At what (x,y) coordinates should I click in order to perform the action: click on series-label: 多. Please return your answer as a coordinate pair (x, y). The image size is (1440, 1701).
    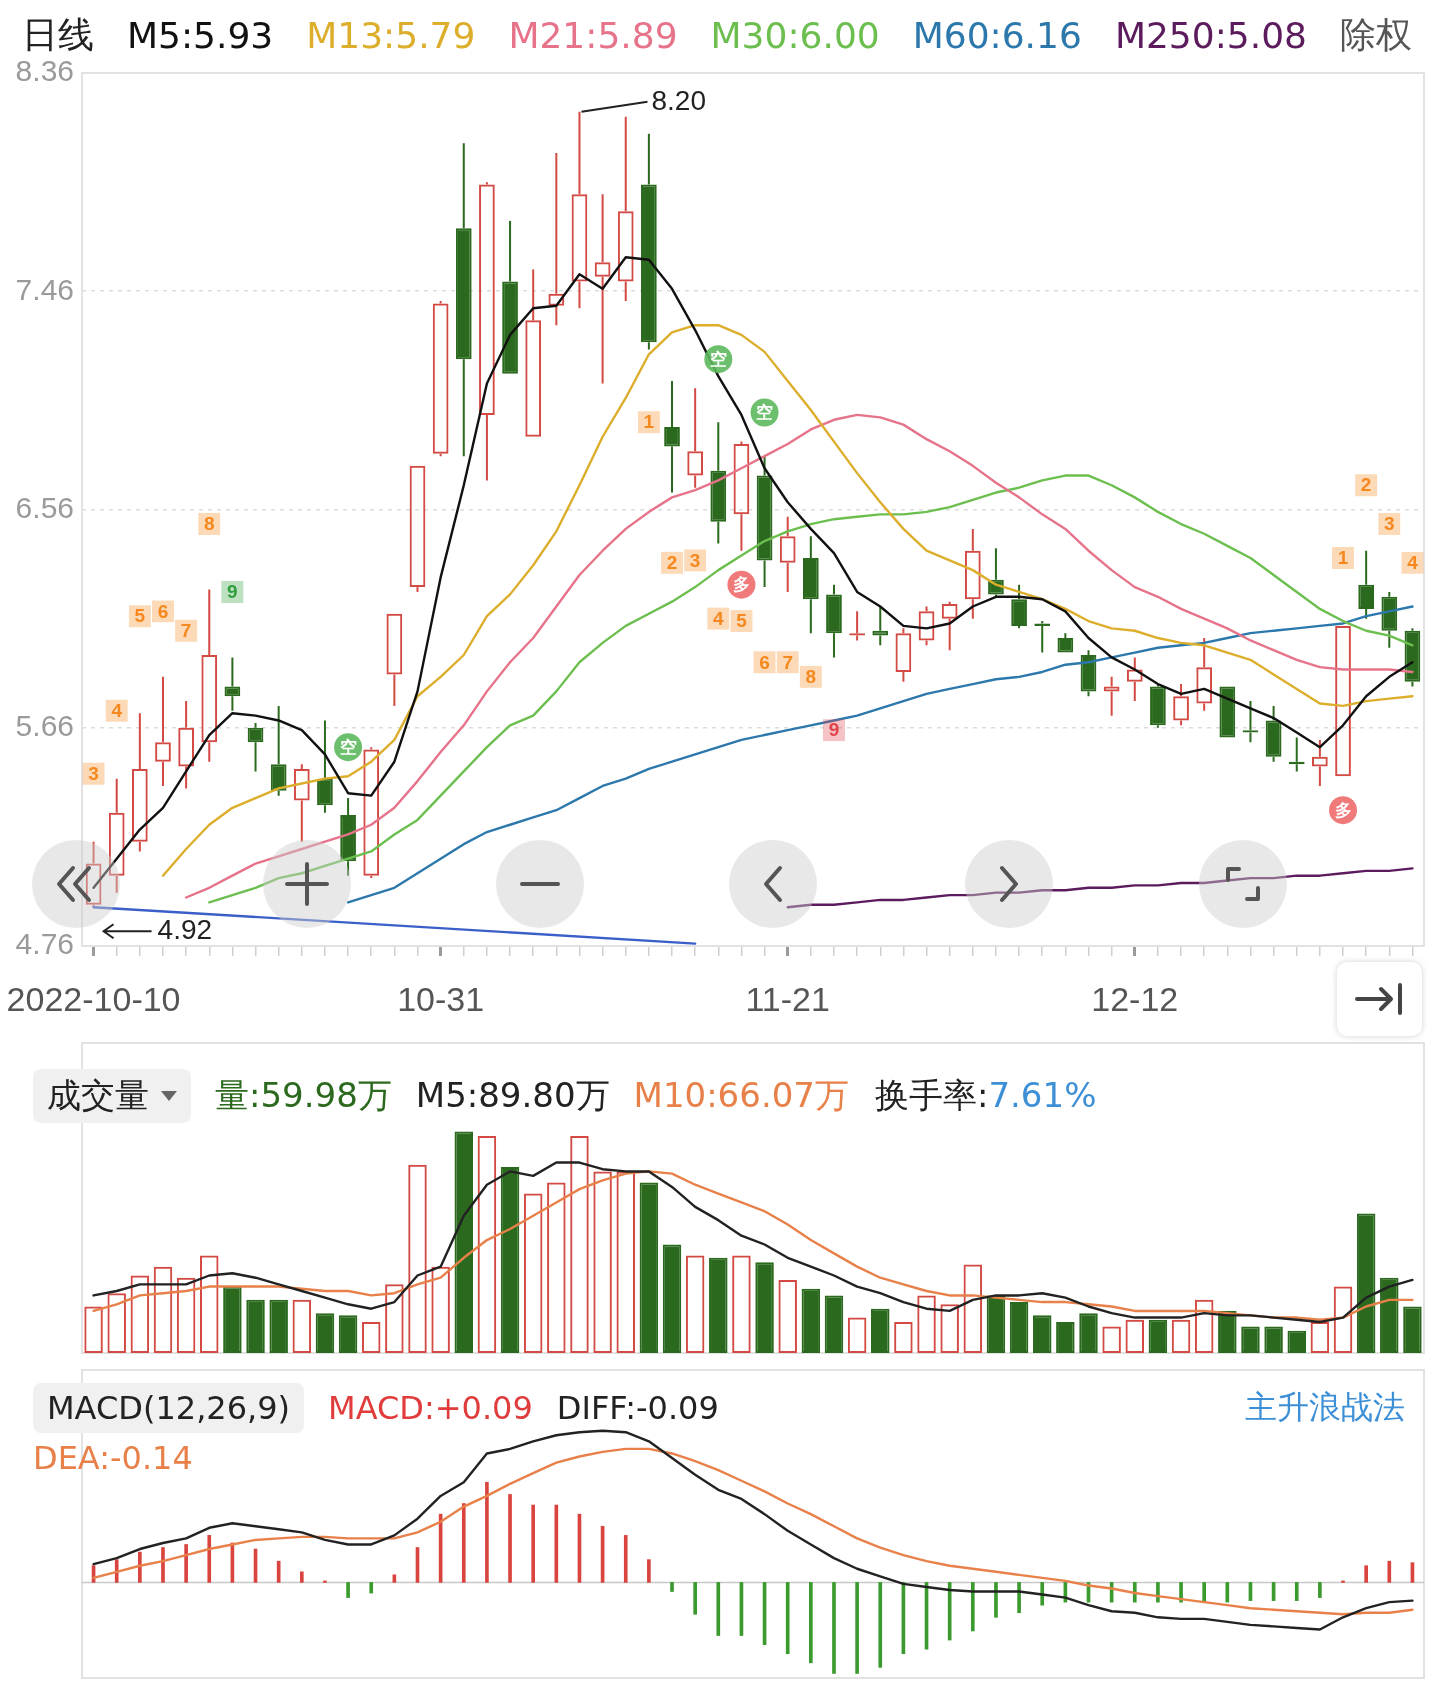
    Looking at the image, I should click on (1343, 810).